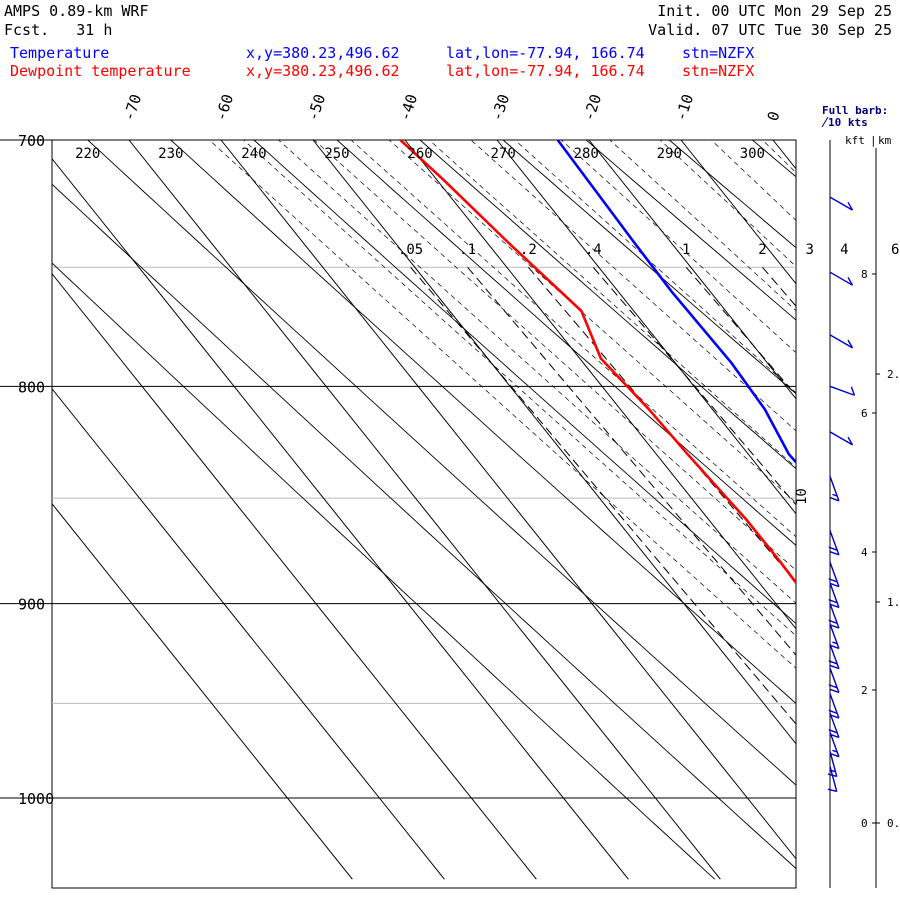  I want to click on mixing-ratio-label-4: 1, so click(686, 250).